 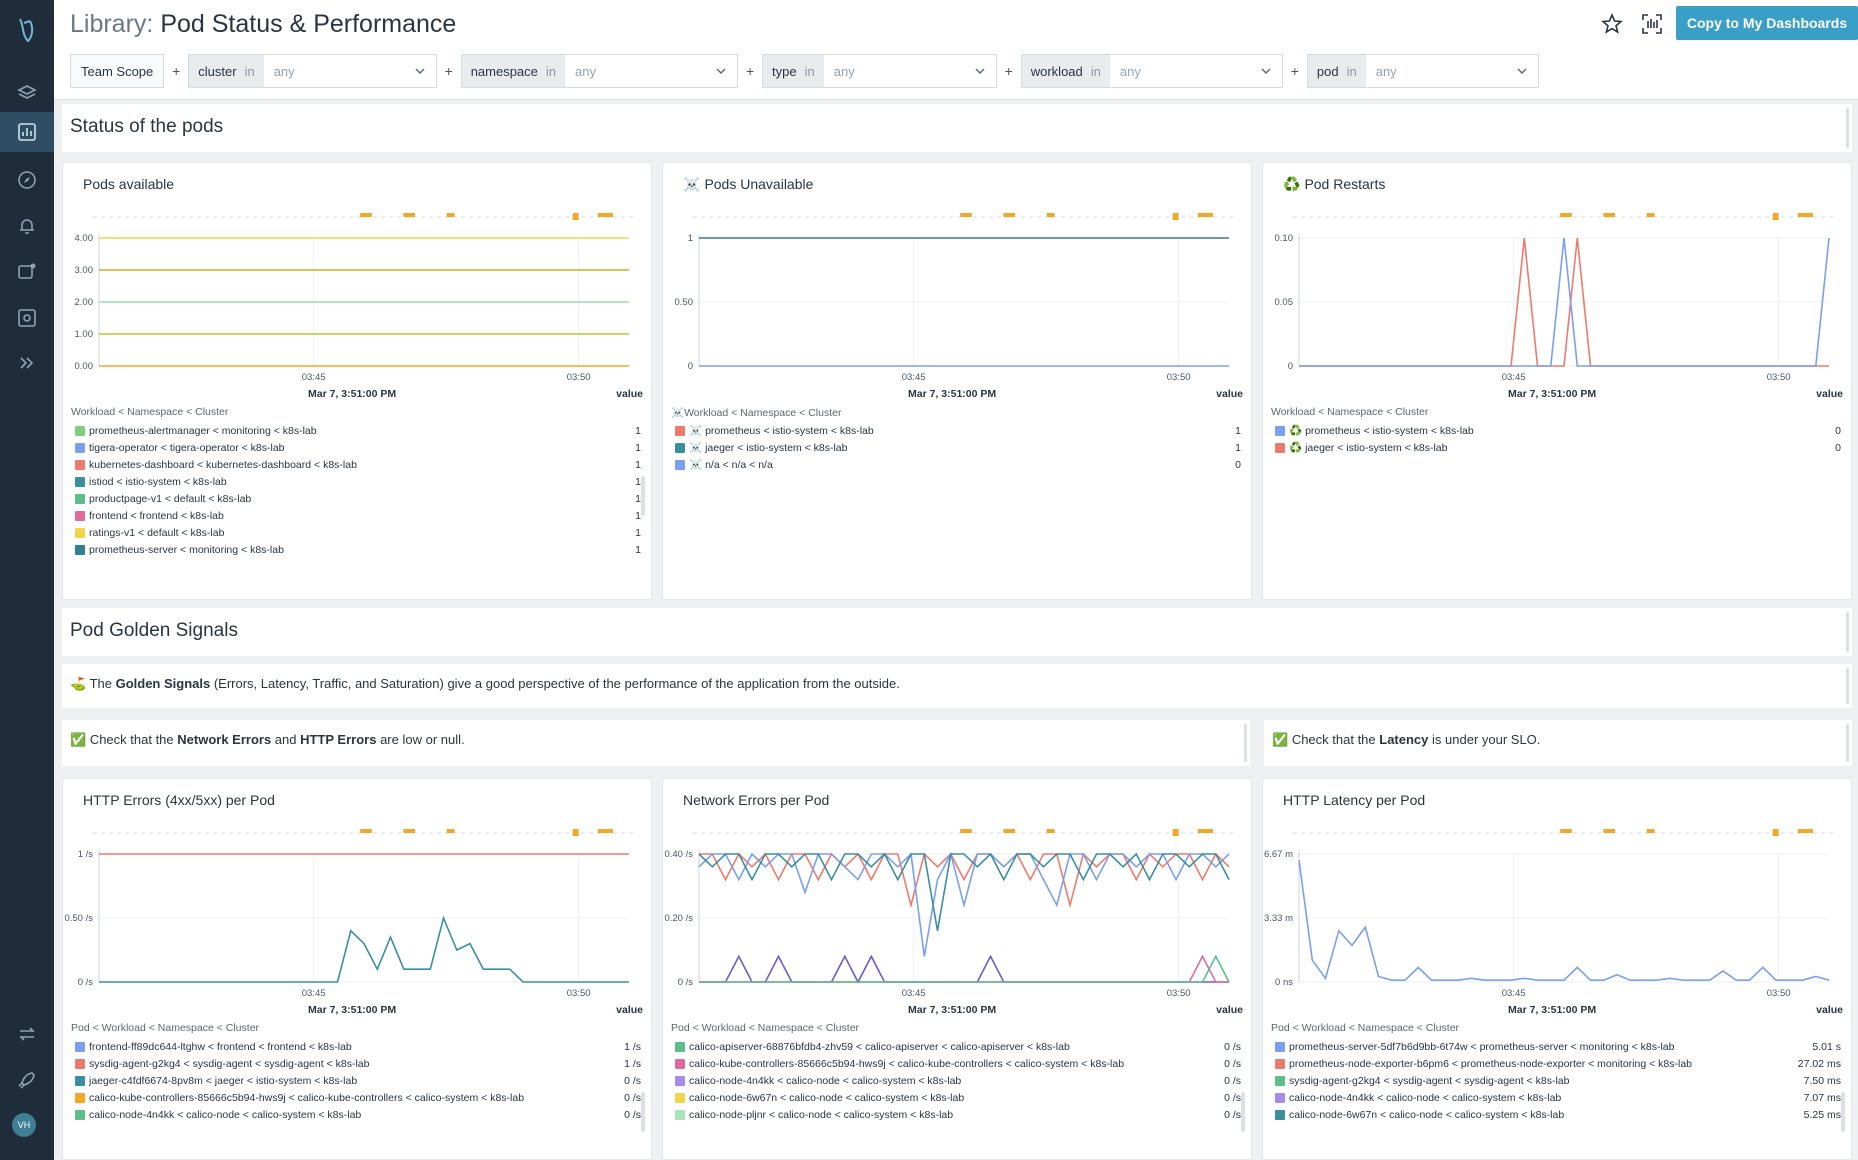 I want to click on filter-type: type in any, so click(x=879, y=71).